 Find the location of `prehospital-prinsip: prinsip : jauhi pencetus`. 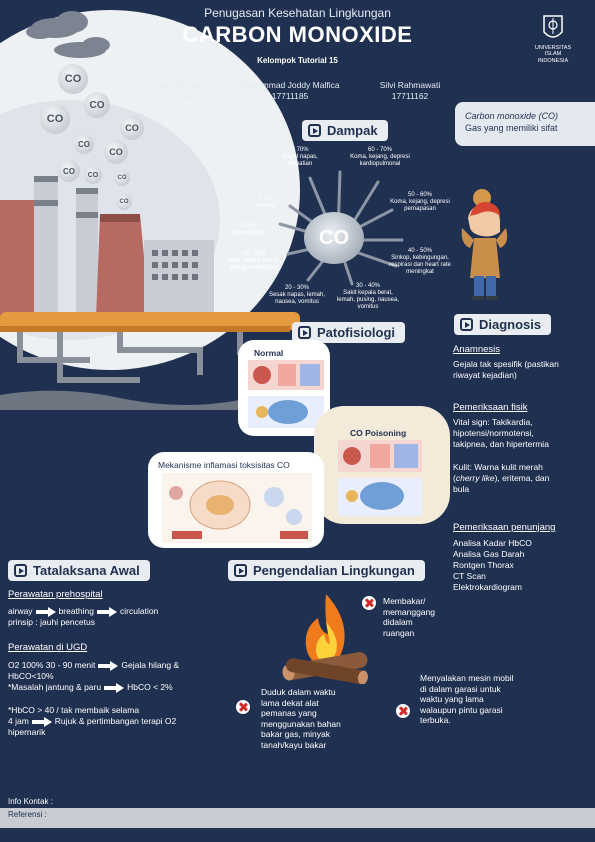

prehospital-prinsip: prinsip : jauhi pencetus is located at coordinates (51, 622).